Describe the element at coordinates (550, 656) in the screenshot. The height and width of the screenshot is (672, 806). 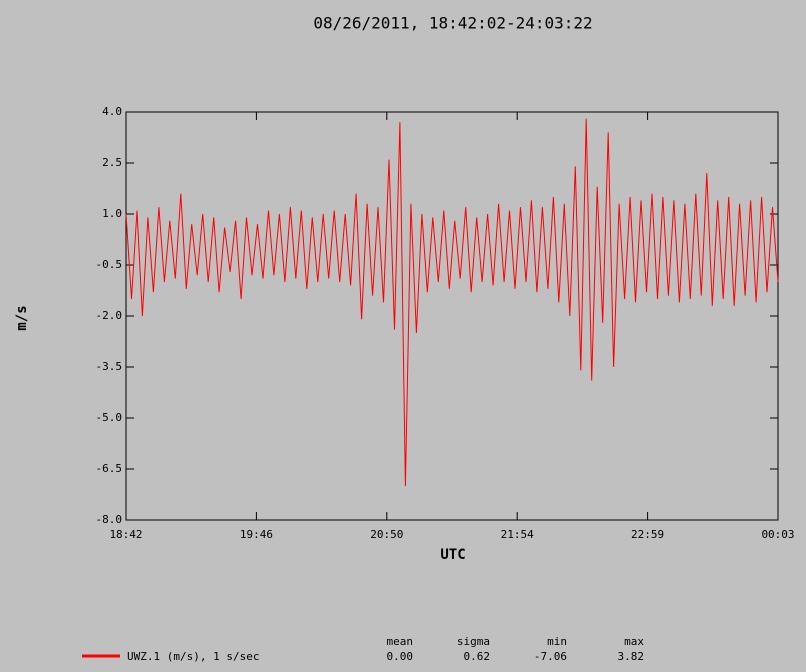
I see `stat-value: -7.06` at that location.